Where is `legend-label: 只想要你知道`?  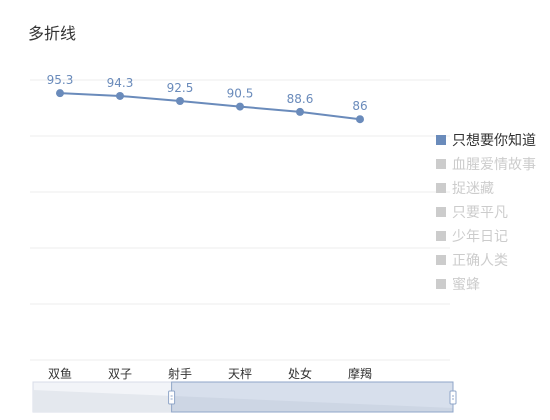 legend-label: 只想要你知道 is located at coordinates (494, 141).